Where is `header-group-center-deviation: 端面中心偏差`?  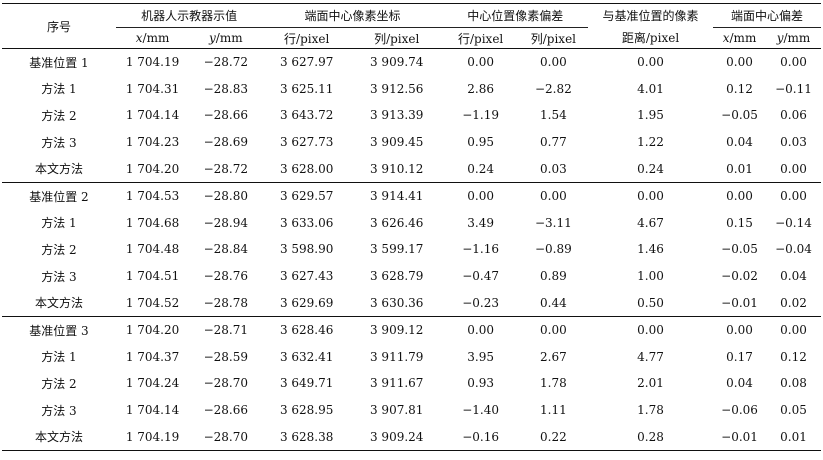
header-group-center-deviation: 端面中心偏差 is located at coordinates (767, 15).